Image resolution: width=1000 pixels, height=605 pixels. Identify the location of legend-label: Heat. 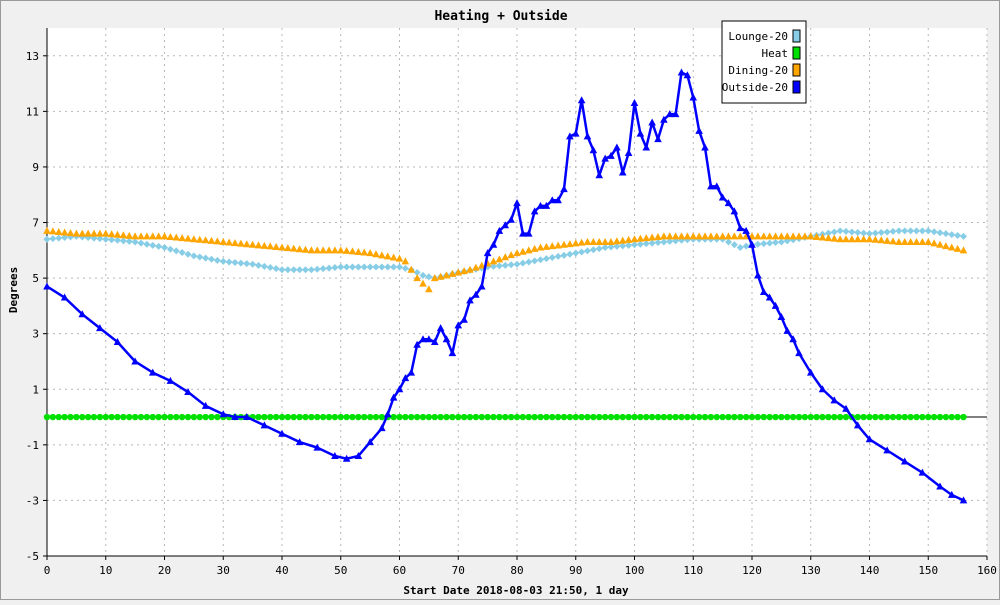
(775, 53).